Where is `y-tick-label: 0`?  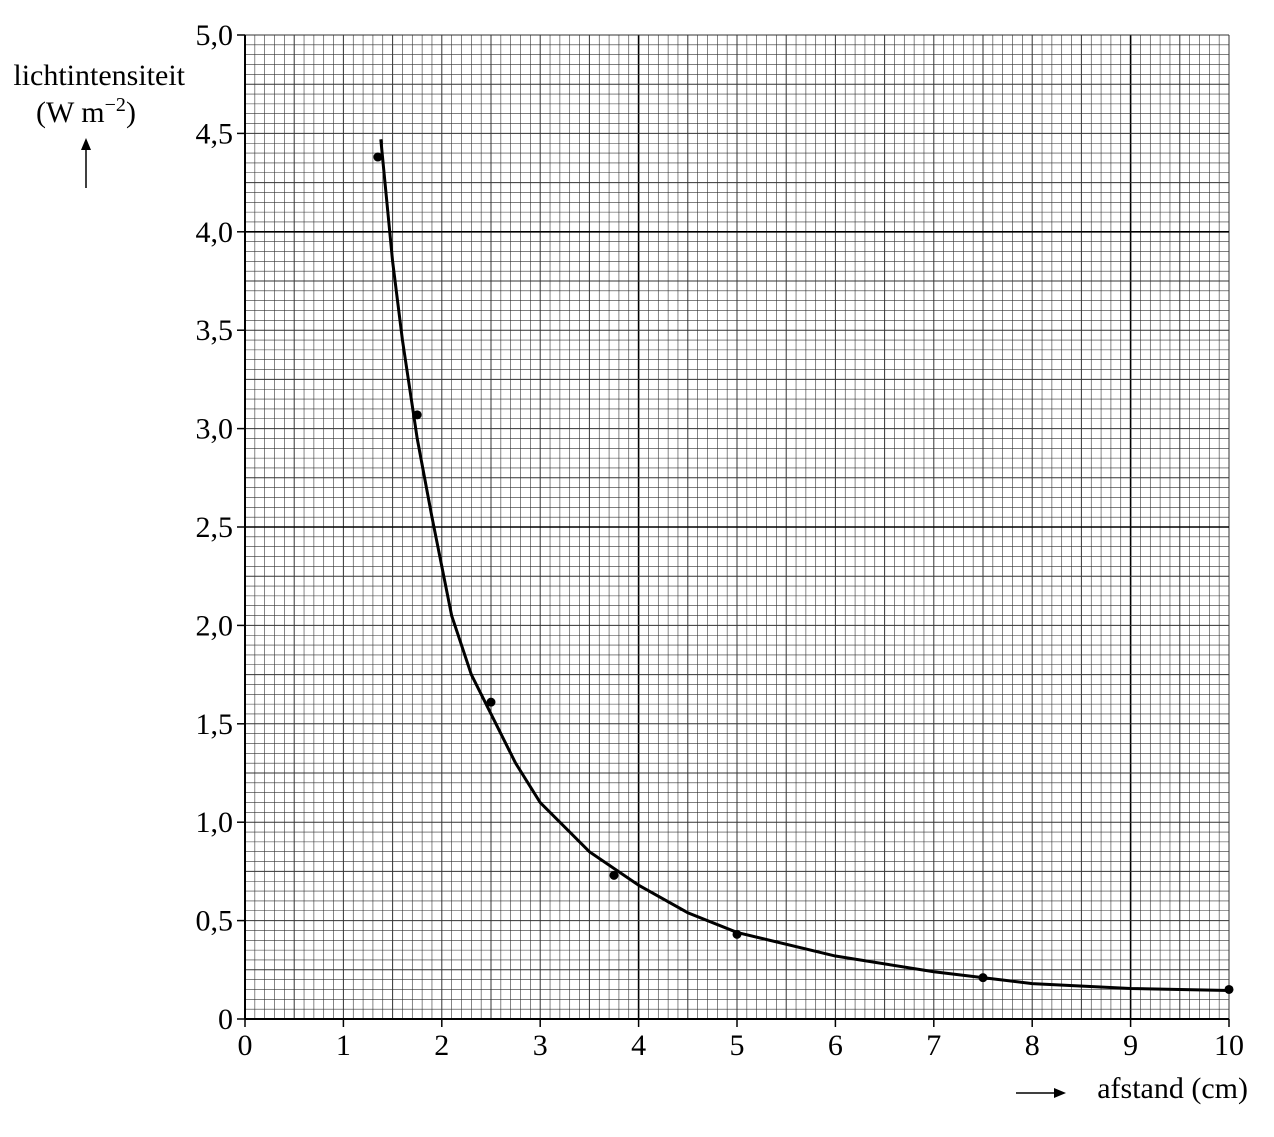
y-tick-label: 0 is located at coordinates (225, 1019).